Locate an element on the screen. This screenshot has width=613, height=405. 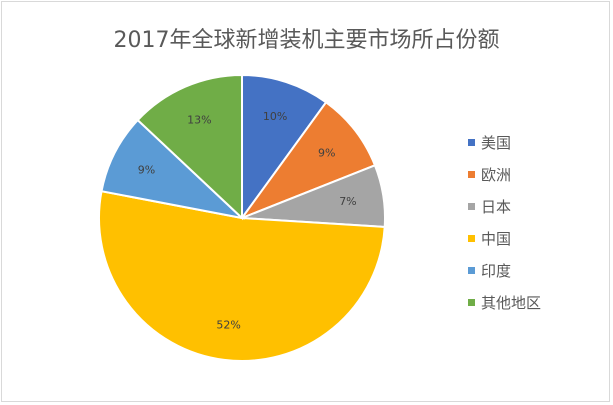
legend-item: 欧洲 is located at coordinates (504, 174).